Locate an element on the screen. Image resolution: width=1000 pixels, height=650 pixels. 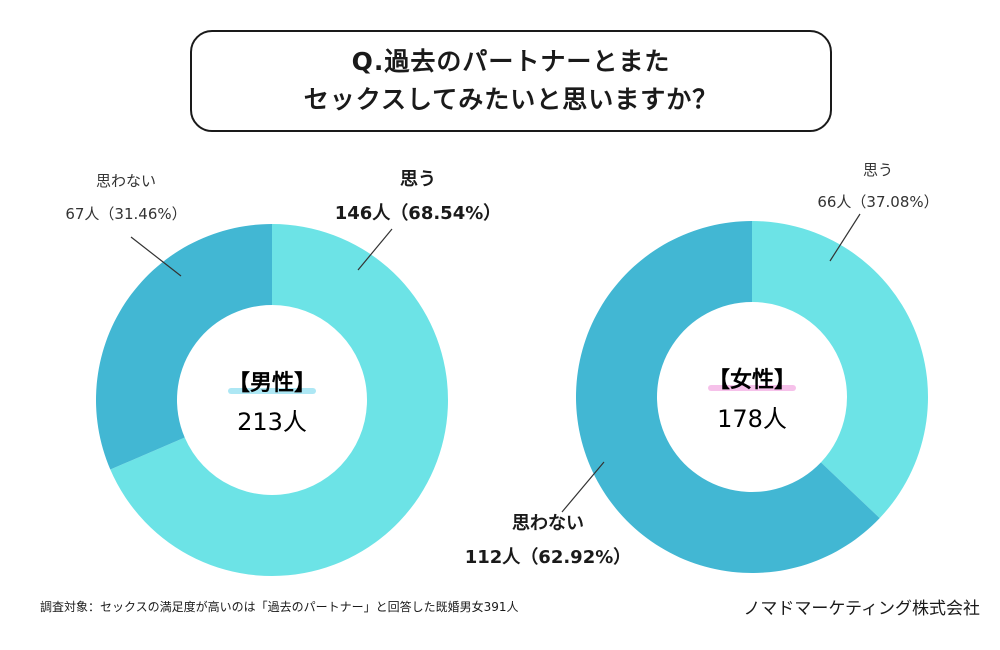
question-title-box: Q.過去のパートナーとまた セックスしてみたいと思いますか？ is located at coordinates (511, 81).